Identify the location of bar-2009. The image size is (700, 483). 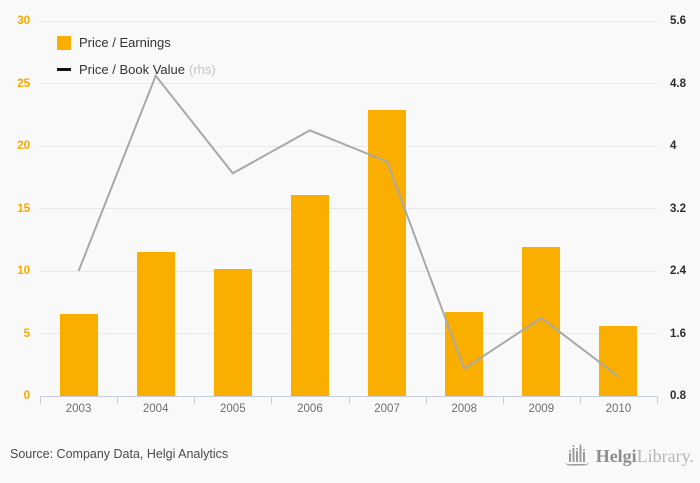
(541, 321).